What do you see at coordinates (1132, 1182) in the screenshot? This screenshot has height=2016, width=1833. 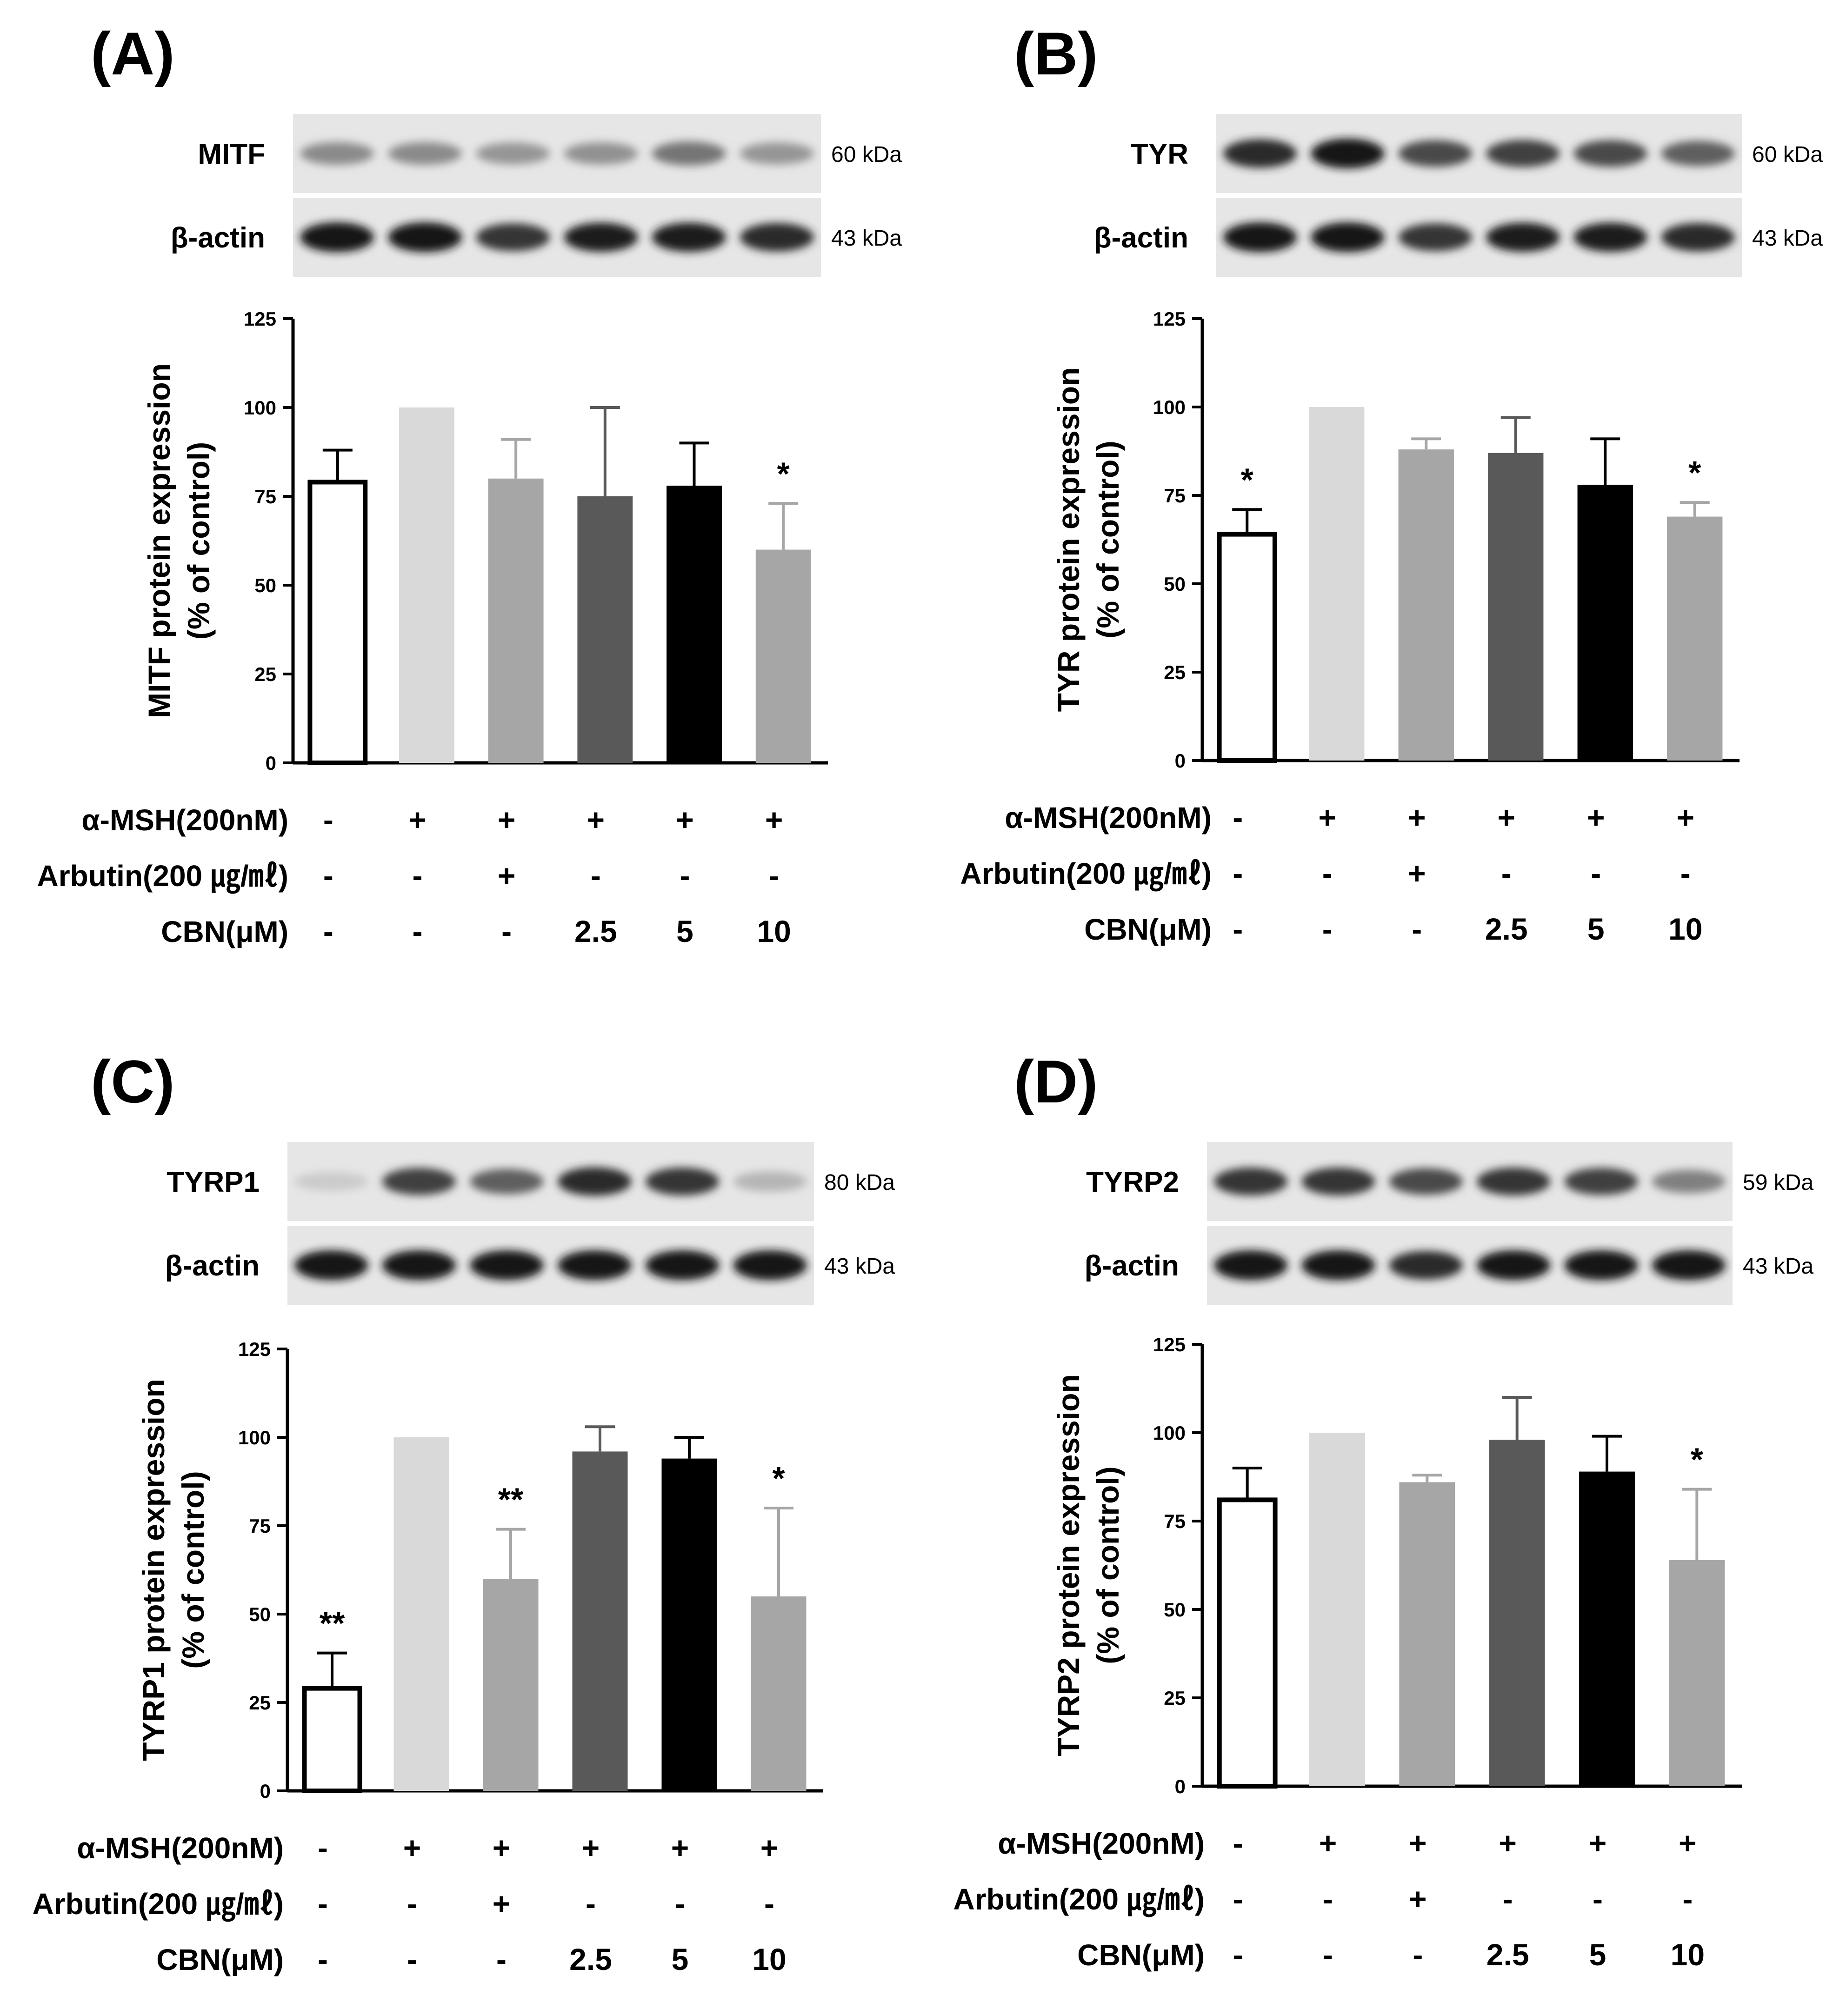 I see `target-blot-label: TYRP2` at bounding box center [1132, 1182].